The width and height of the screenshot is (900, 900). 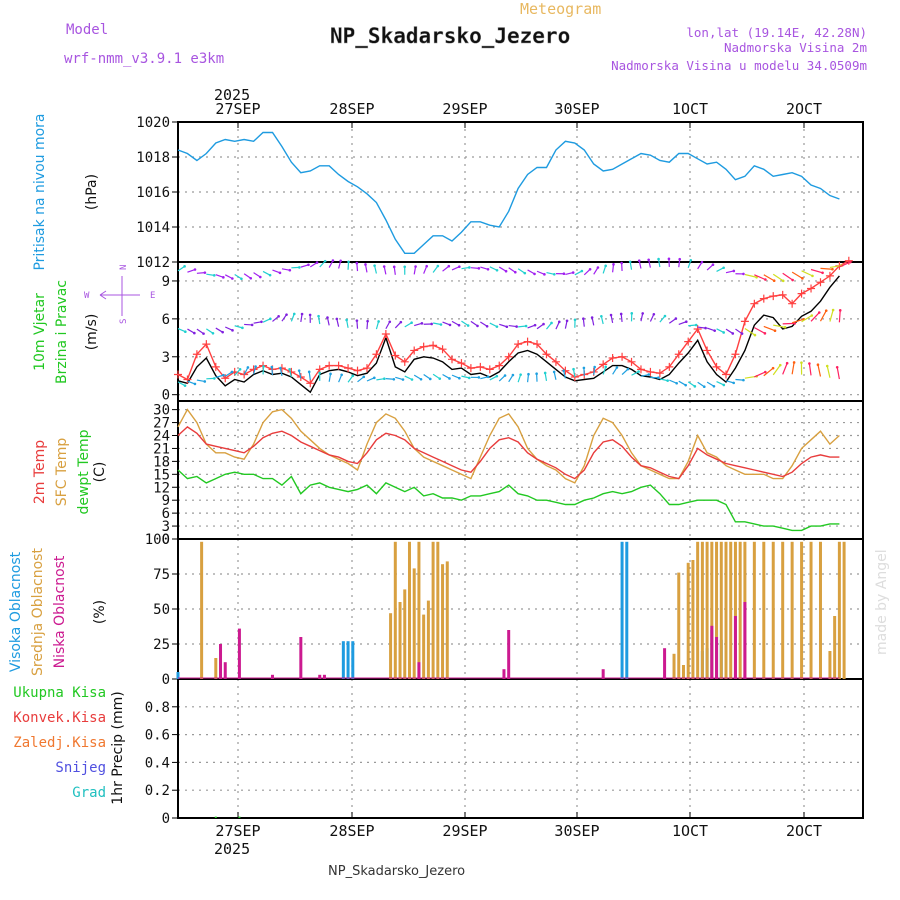 I want to click on x-tick-label-top: 2OCT, so click(x=804, y=109).